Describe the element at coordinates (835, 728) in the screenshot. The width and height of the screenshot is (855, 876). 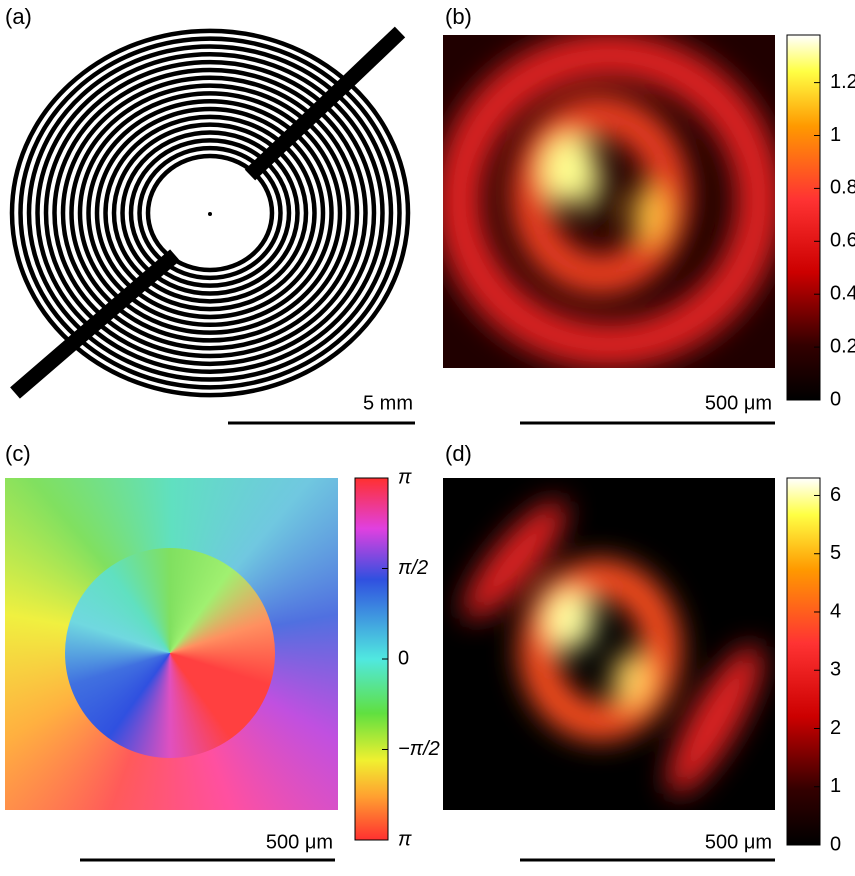
I see `colorbar-tick-label: 2` at that location.